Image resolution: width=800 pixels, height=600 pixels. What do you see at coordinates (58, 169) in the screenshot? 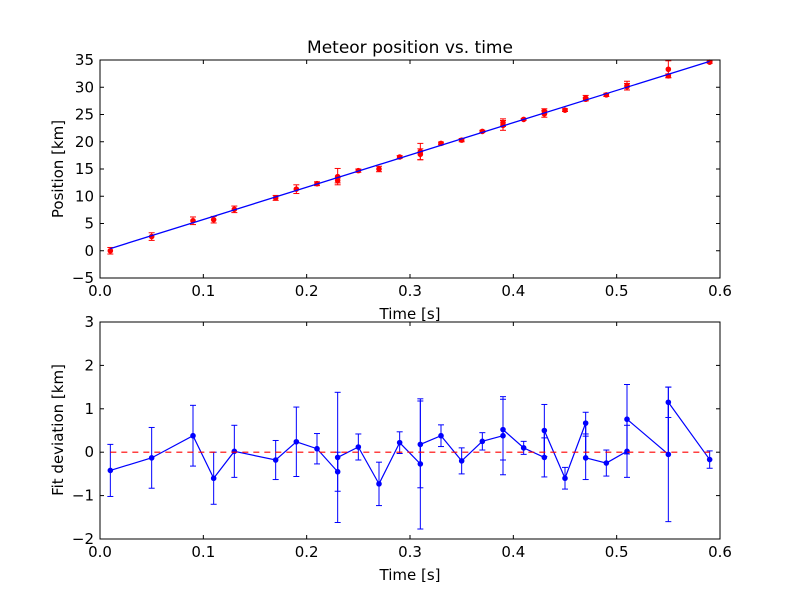
I see `y-axis-label: Position [km]` at bounding box center [58, 169].